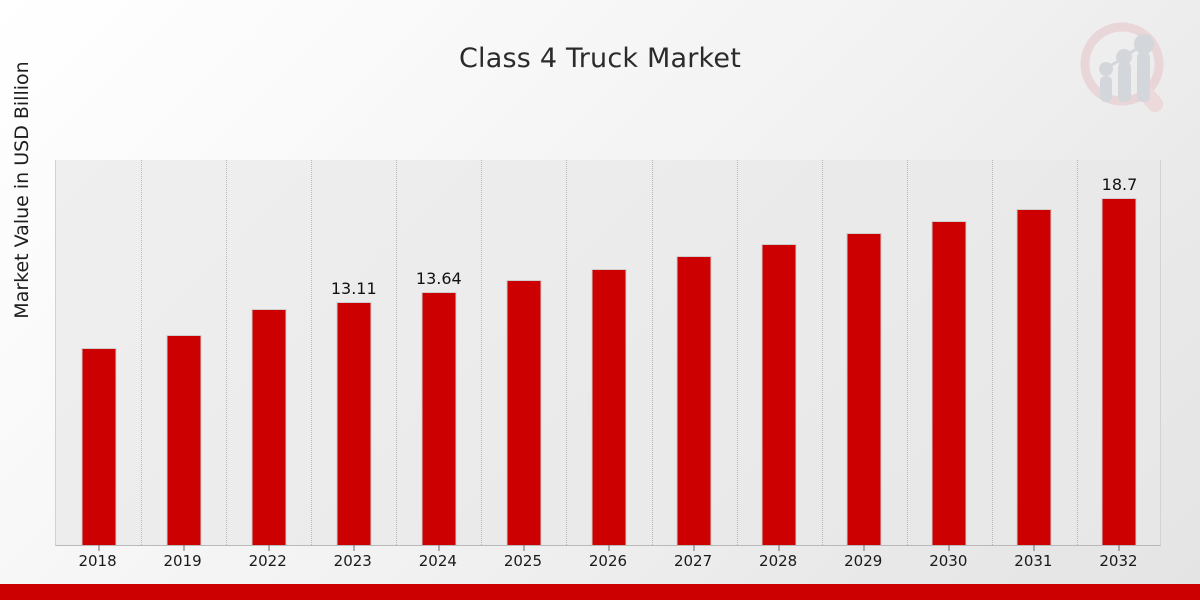 Image resolution: width=1200 pixels, height=600 pixels. I want to click on x-tick-label-2031: 2031, so click(1033, 561).